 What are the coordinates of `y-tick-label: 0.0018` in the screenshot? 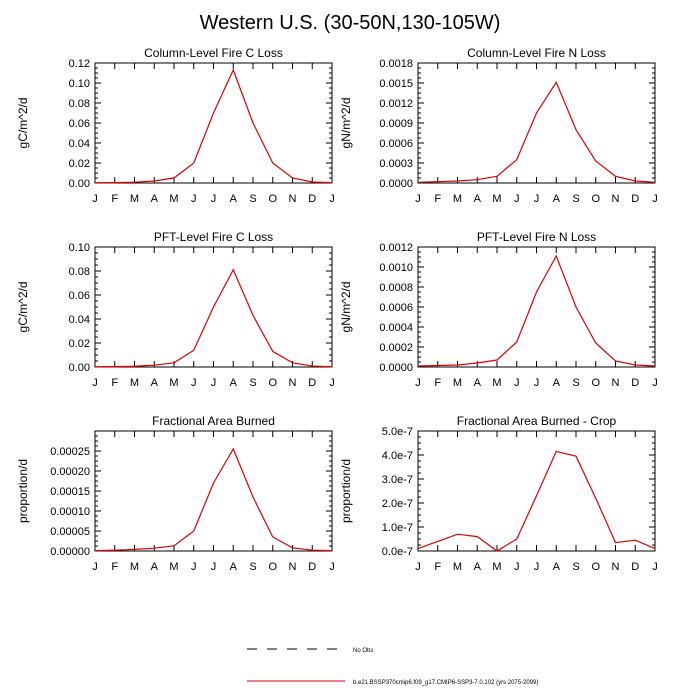 It's located at (396, 64).